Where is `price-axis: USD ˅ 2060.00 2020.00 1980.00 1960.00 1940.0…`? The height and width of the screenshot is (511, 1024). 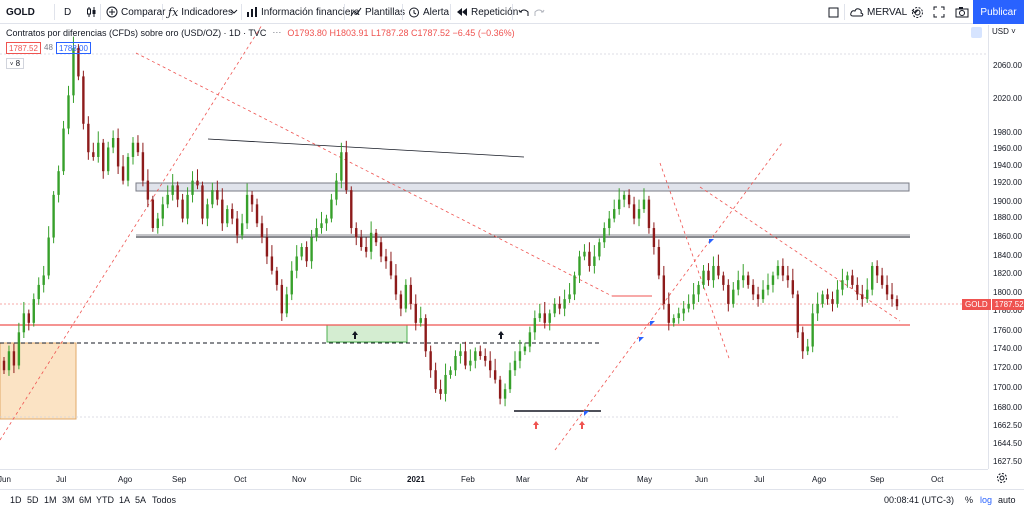
price-axis: USD ˅ 2060.00 2020.00 1980.00 1960.00 1940.0… is located at coordinates (993, 247).